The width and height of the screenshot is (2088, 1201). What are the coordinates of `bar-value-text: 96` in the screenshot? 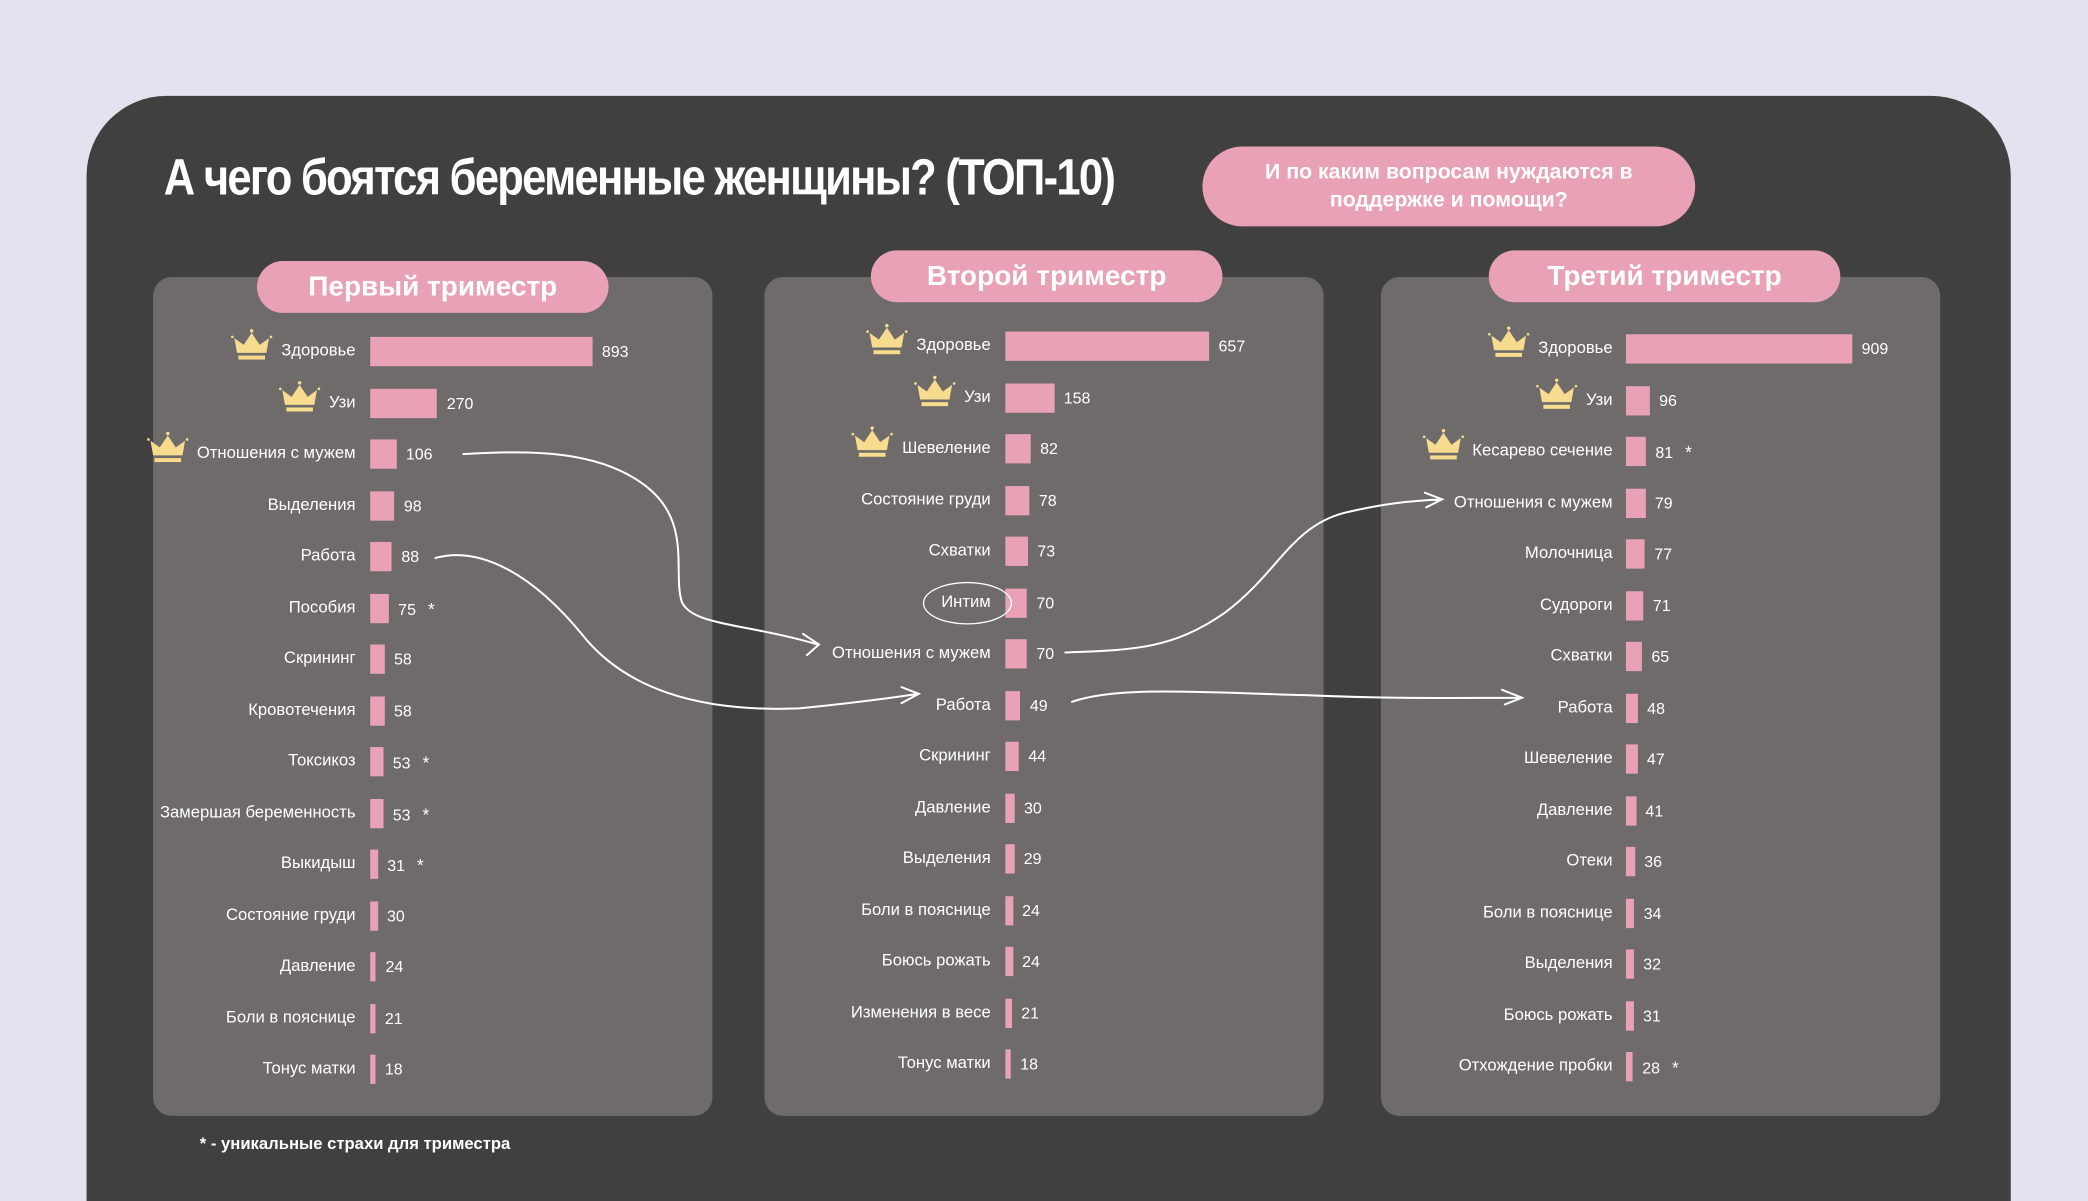 It's located at (1668, 400).